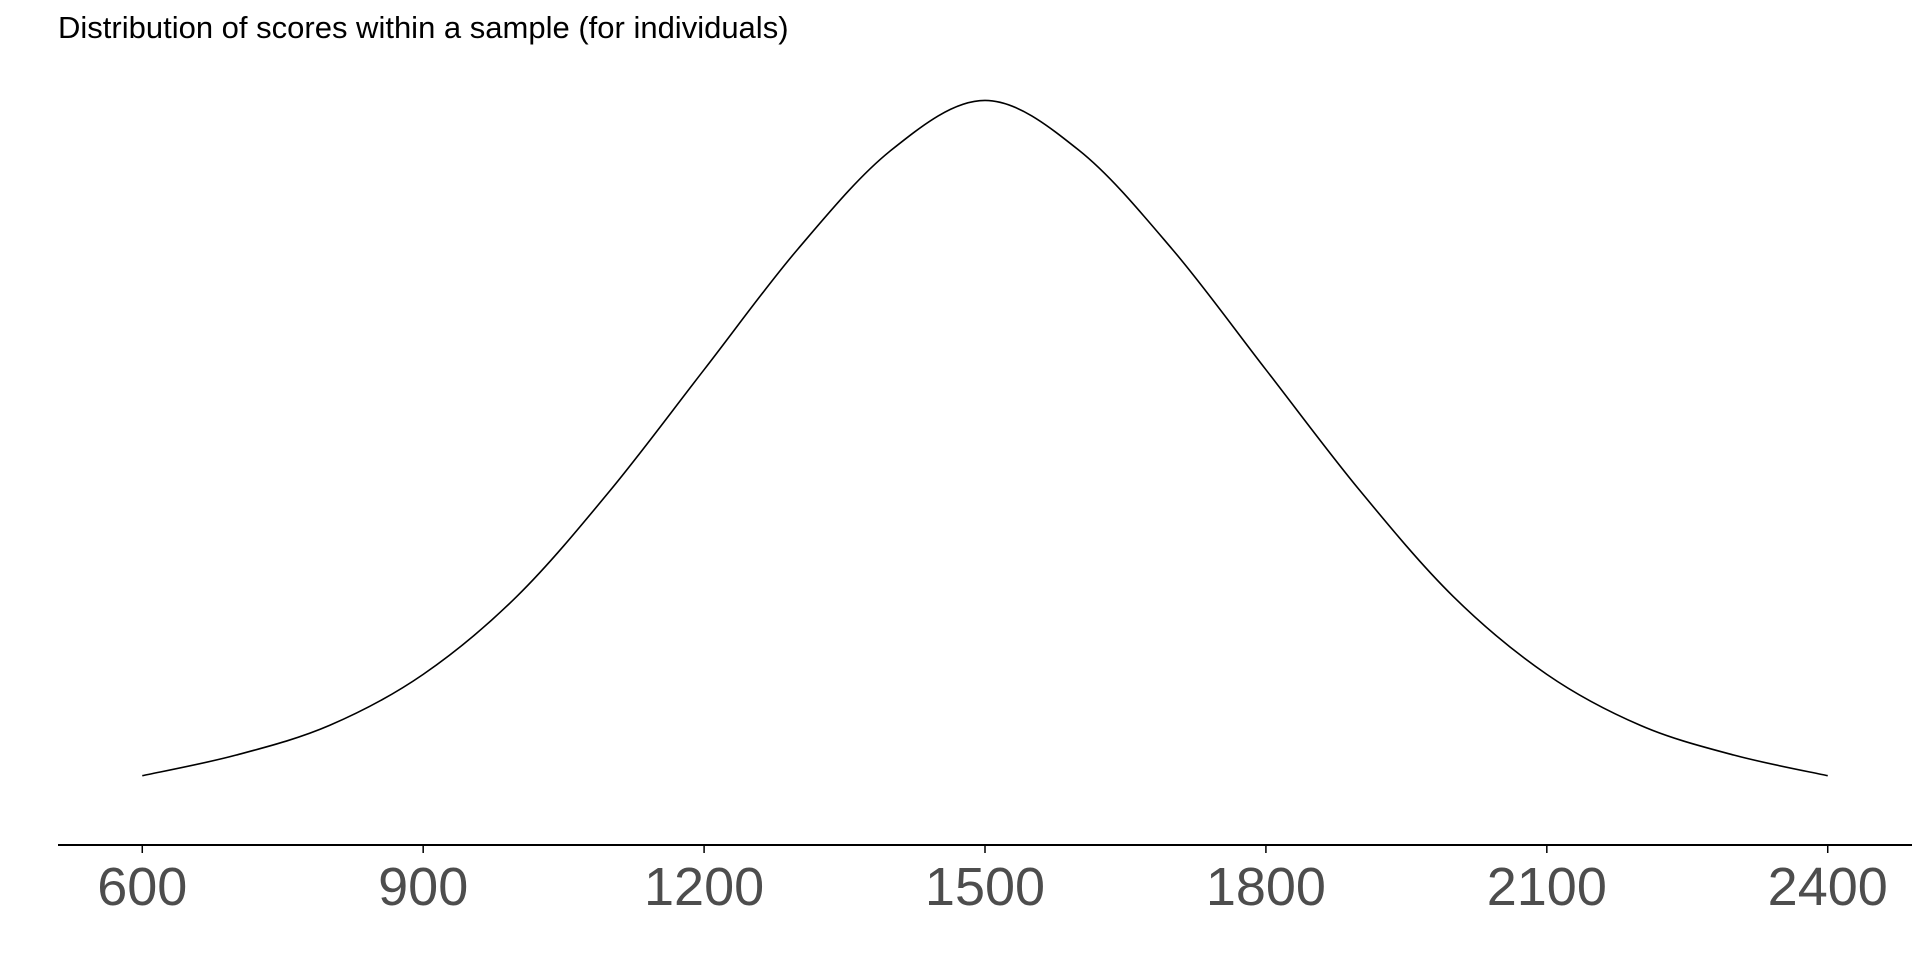 This screenshot has width=1920, height=960. I want to click on x-tick-label: 1800, so click(1266, 887).